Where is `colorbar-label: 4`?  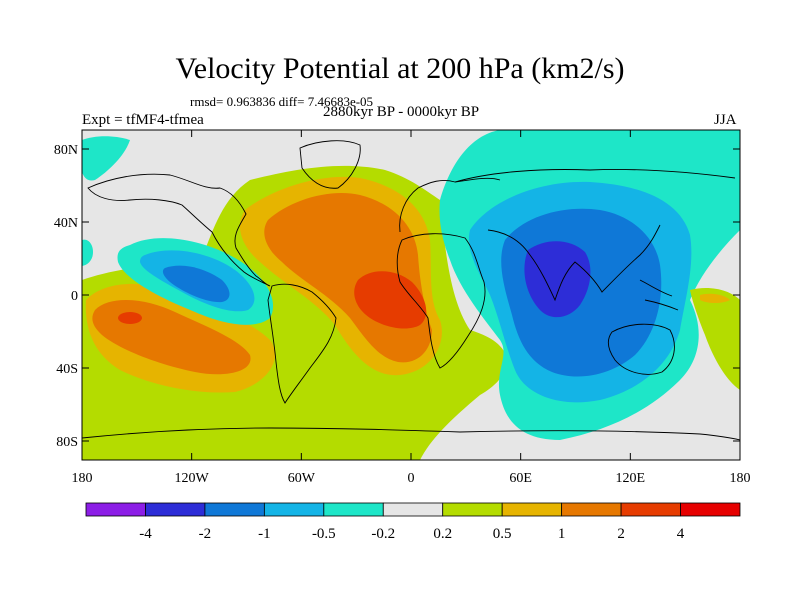 colorbar-label: 4 is located at coordinates (681, 534).